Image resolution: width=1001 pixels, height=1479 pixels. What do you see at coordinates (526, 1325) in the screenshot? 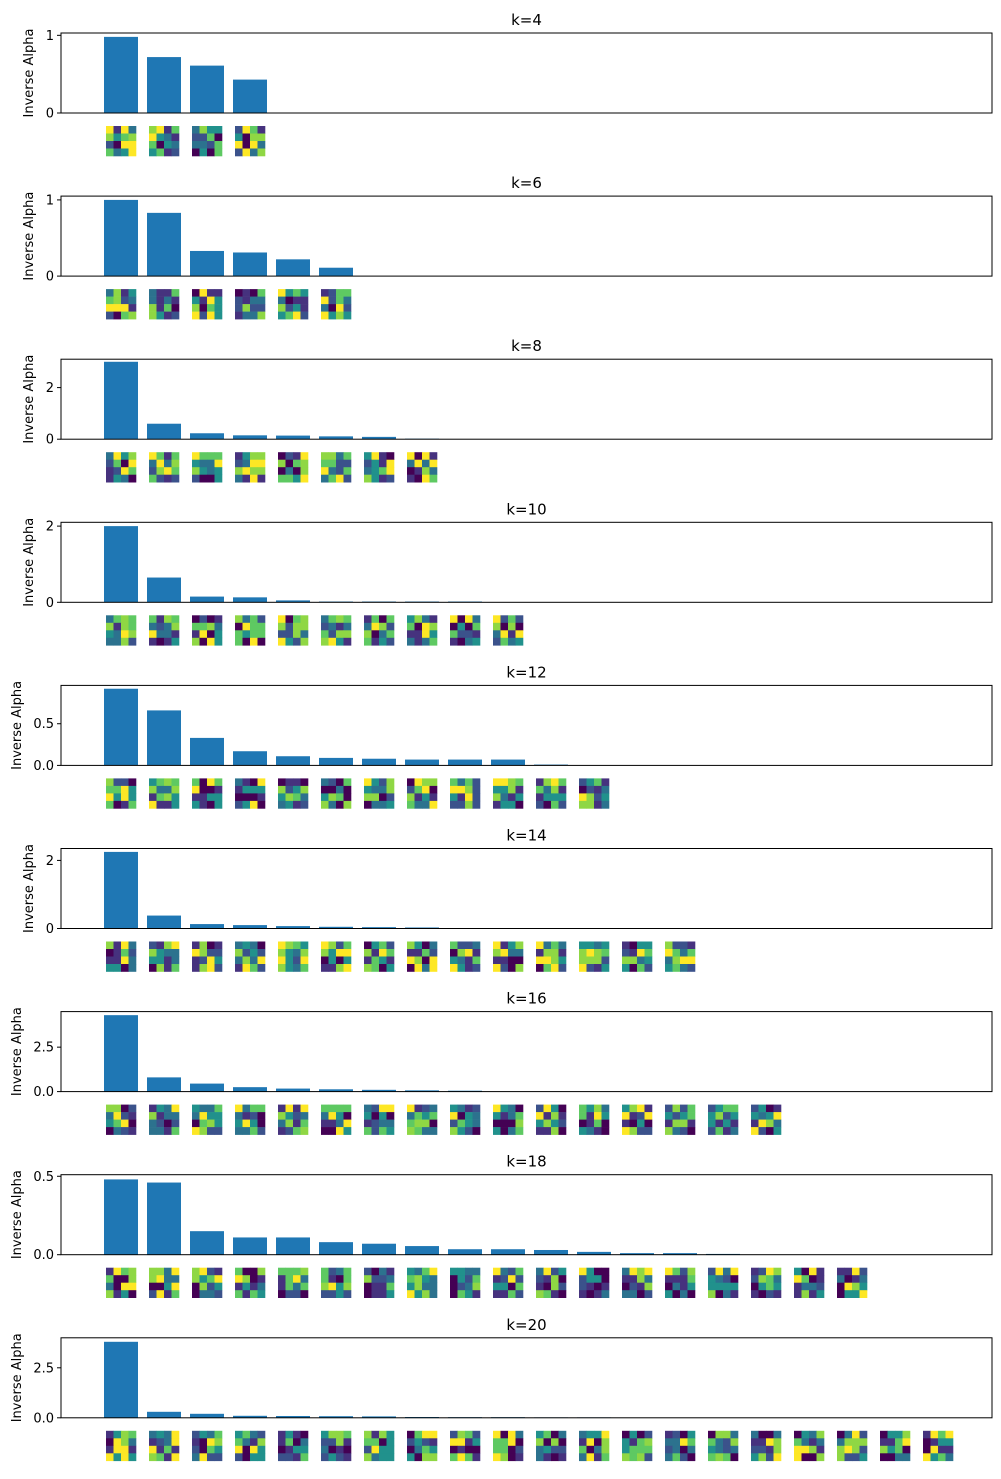
I see `panel-title: k=20` at bounding box center [526, 1325].